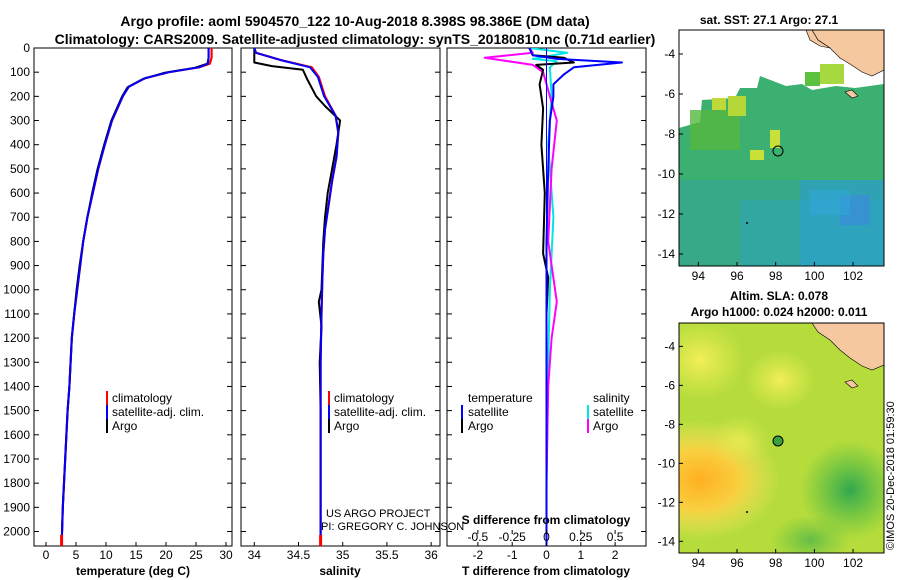 The image size is (900, 580). What do you see at coordinates (669, 346) in the screenshot?
I see `sla-map-y-tick-label: -4` at bounding box center [669, 346].